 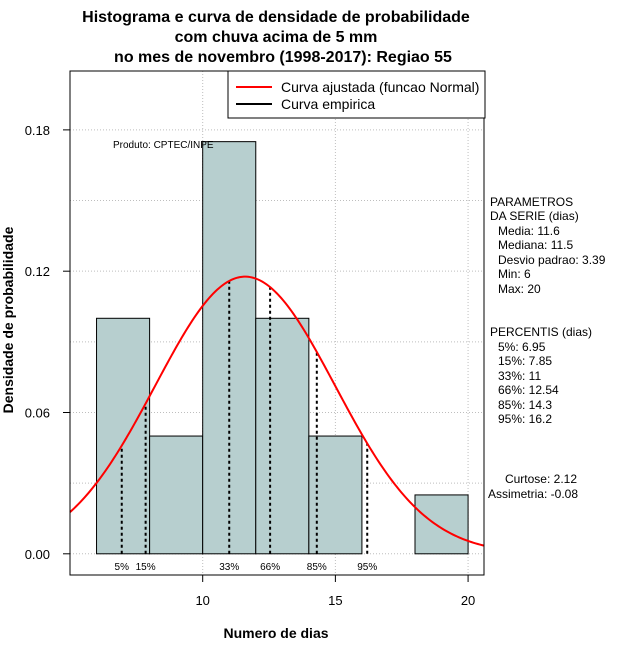 What do you see at coordinates (525, 361) in the screenshot?
I see `percentis-p15: 15%: 7.85` at bounding box center [525, 361].